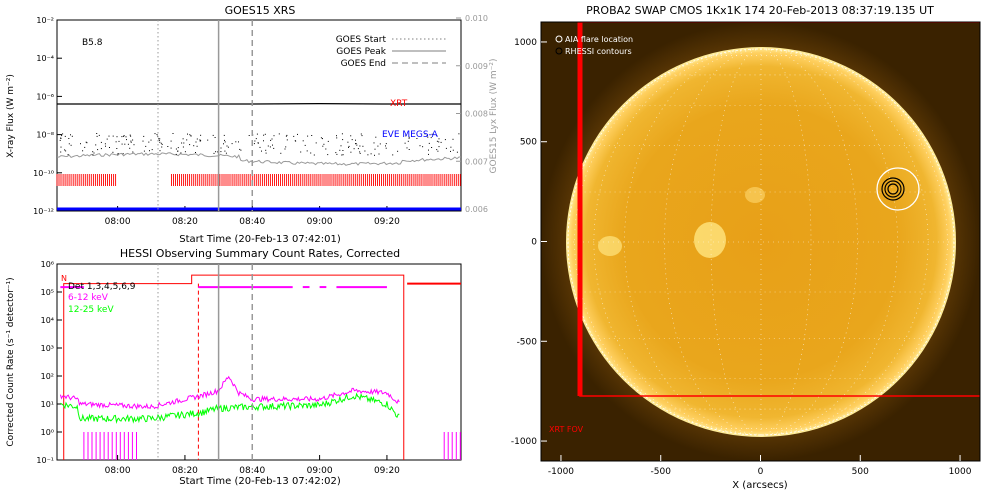  Describe the element at coordinates (43, 173) in the screenshot. I see `goes-y-tick-label: 10⁻¹⁰` at that location.